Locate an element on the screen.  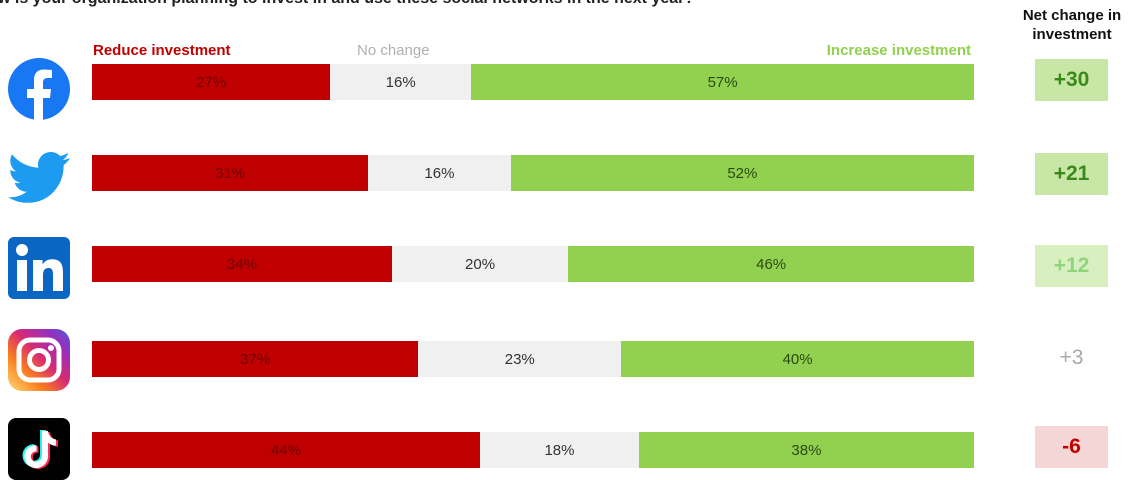
net-change-twitter: +21 is located at coordinates (1071, 174).